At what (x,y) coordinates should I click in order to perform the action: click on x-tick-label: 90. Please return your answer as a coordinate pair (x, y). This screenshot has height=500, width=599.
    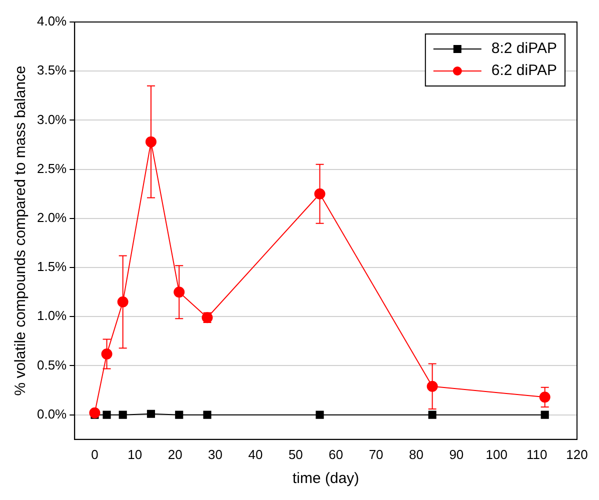
    Looking at the image, I should click on (456, 454).